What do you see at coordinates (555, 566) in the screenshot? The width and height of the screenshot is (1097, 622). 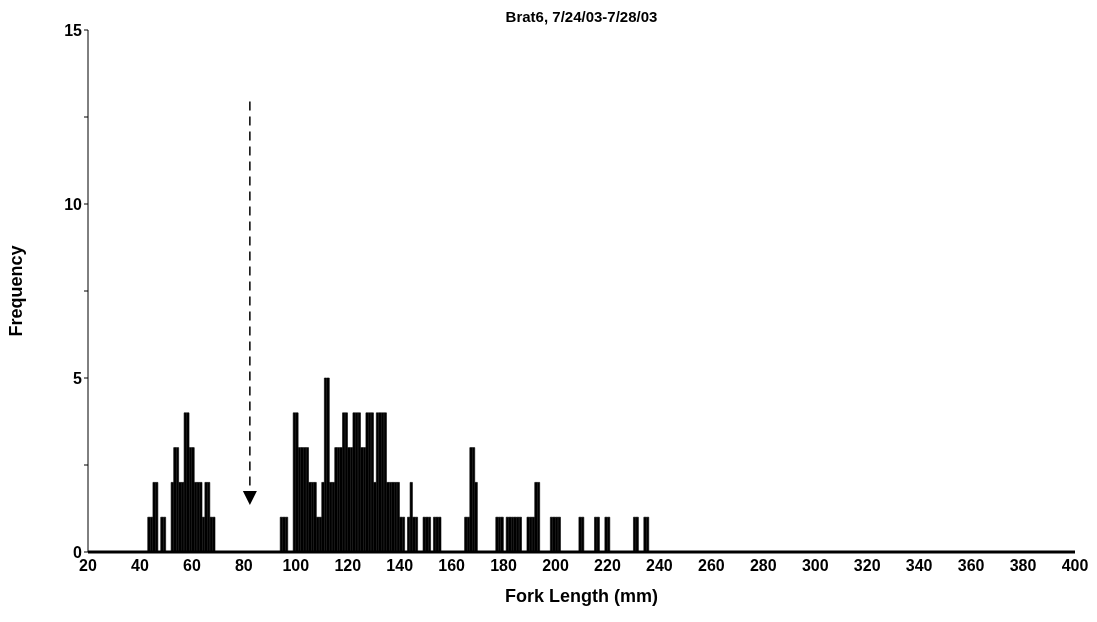 I see `x-tick-label: 200` at bounding box center [555, 566].